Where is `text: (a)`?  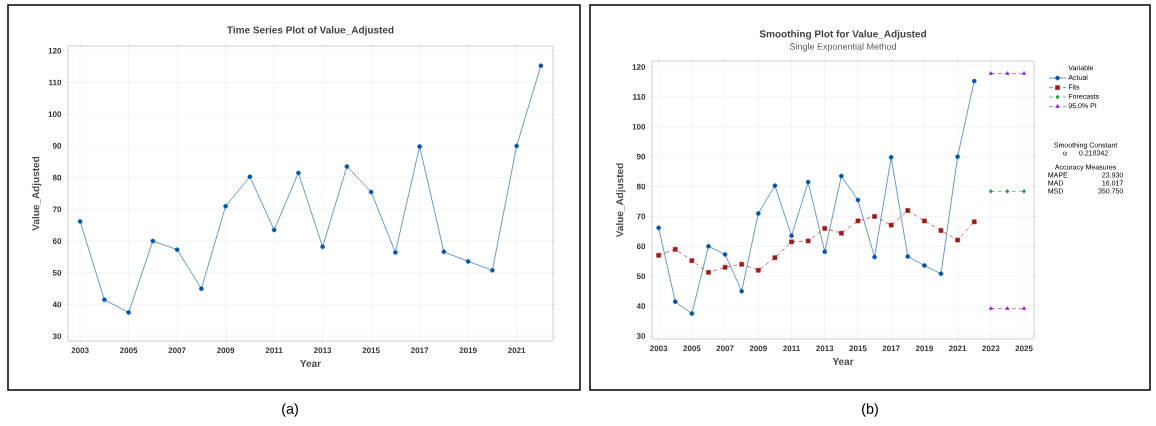
text: (a) is located at coordinates (290, 410).